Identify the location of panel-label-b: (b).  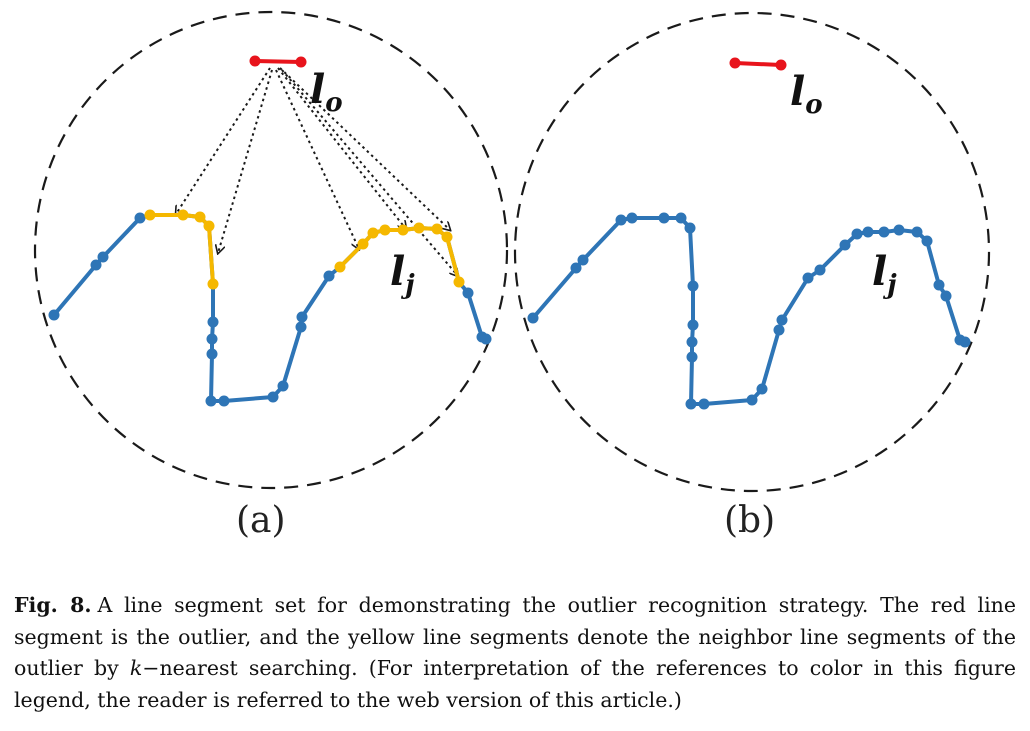
(750, 520).